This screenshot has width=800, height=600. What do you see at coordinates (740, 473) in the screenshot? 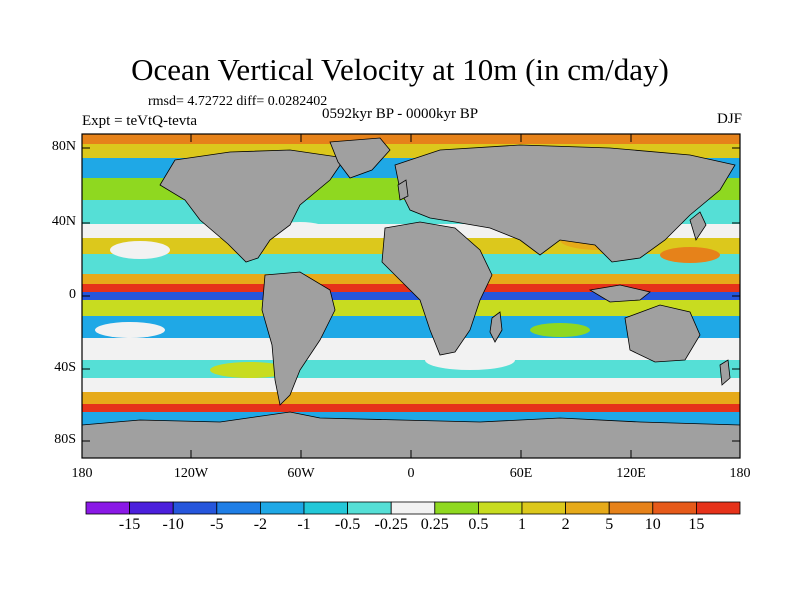
I see `lon-label-180e: 180` at bounding box center [740, 473].